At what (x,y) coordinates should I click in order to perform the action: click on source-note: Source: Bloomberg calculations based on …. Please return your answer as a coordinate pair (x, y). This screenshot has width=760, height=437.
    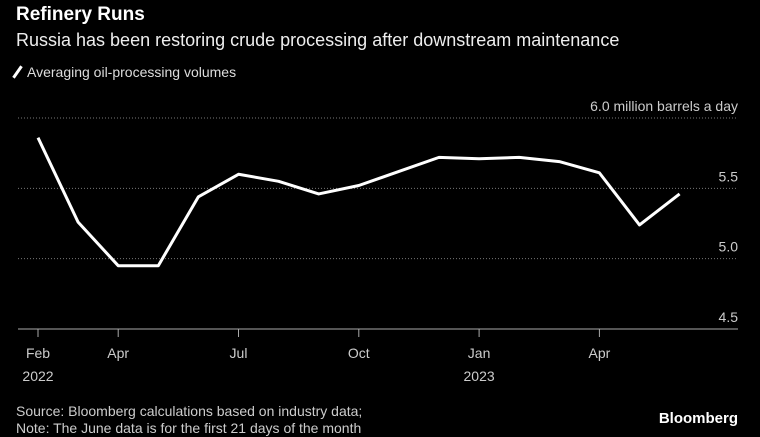
    Looking at the image, I should click on (189, 420).